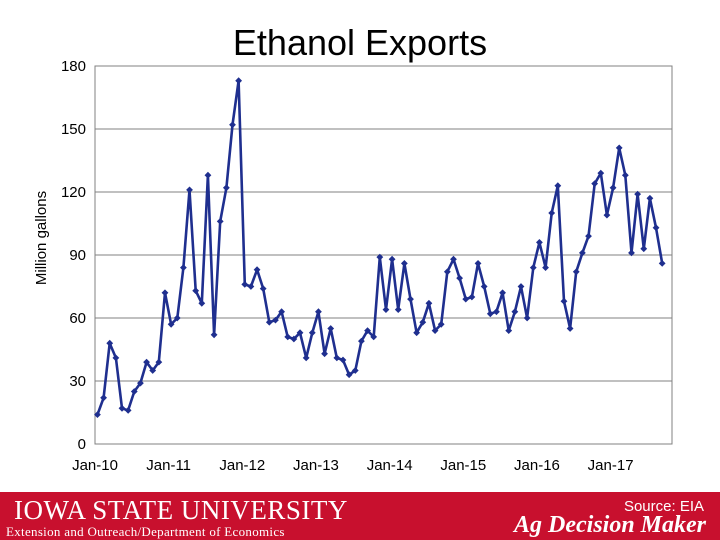 The image size is (720, 540). Describe the element at coordinates (77, 381) in the screenshot. I see `y-tick-label: 30` at that location.